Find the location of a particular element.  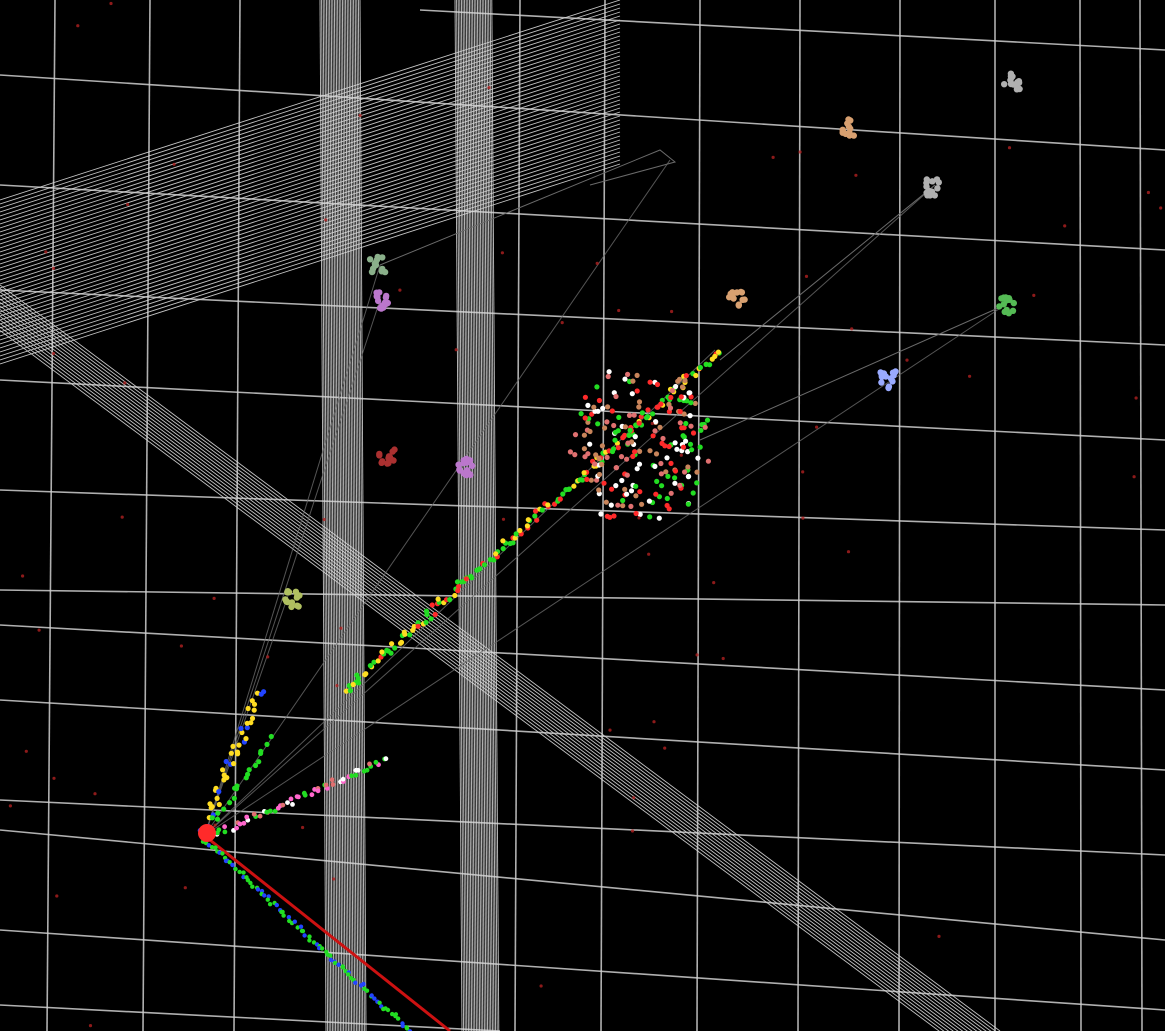

primary-vertex is located at coordinates (207, 833).